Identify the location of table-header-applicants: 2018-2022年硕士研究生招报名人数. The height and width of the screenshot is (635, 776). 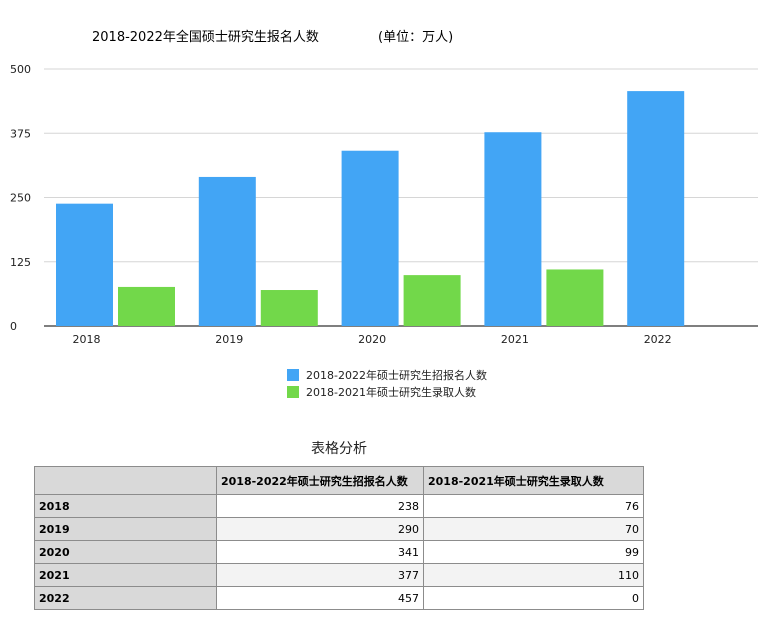
(320, 480).